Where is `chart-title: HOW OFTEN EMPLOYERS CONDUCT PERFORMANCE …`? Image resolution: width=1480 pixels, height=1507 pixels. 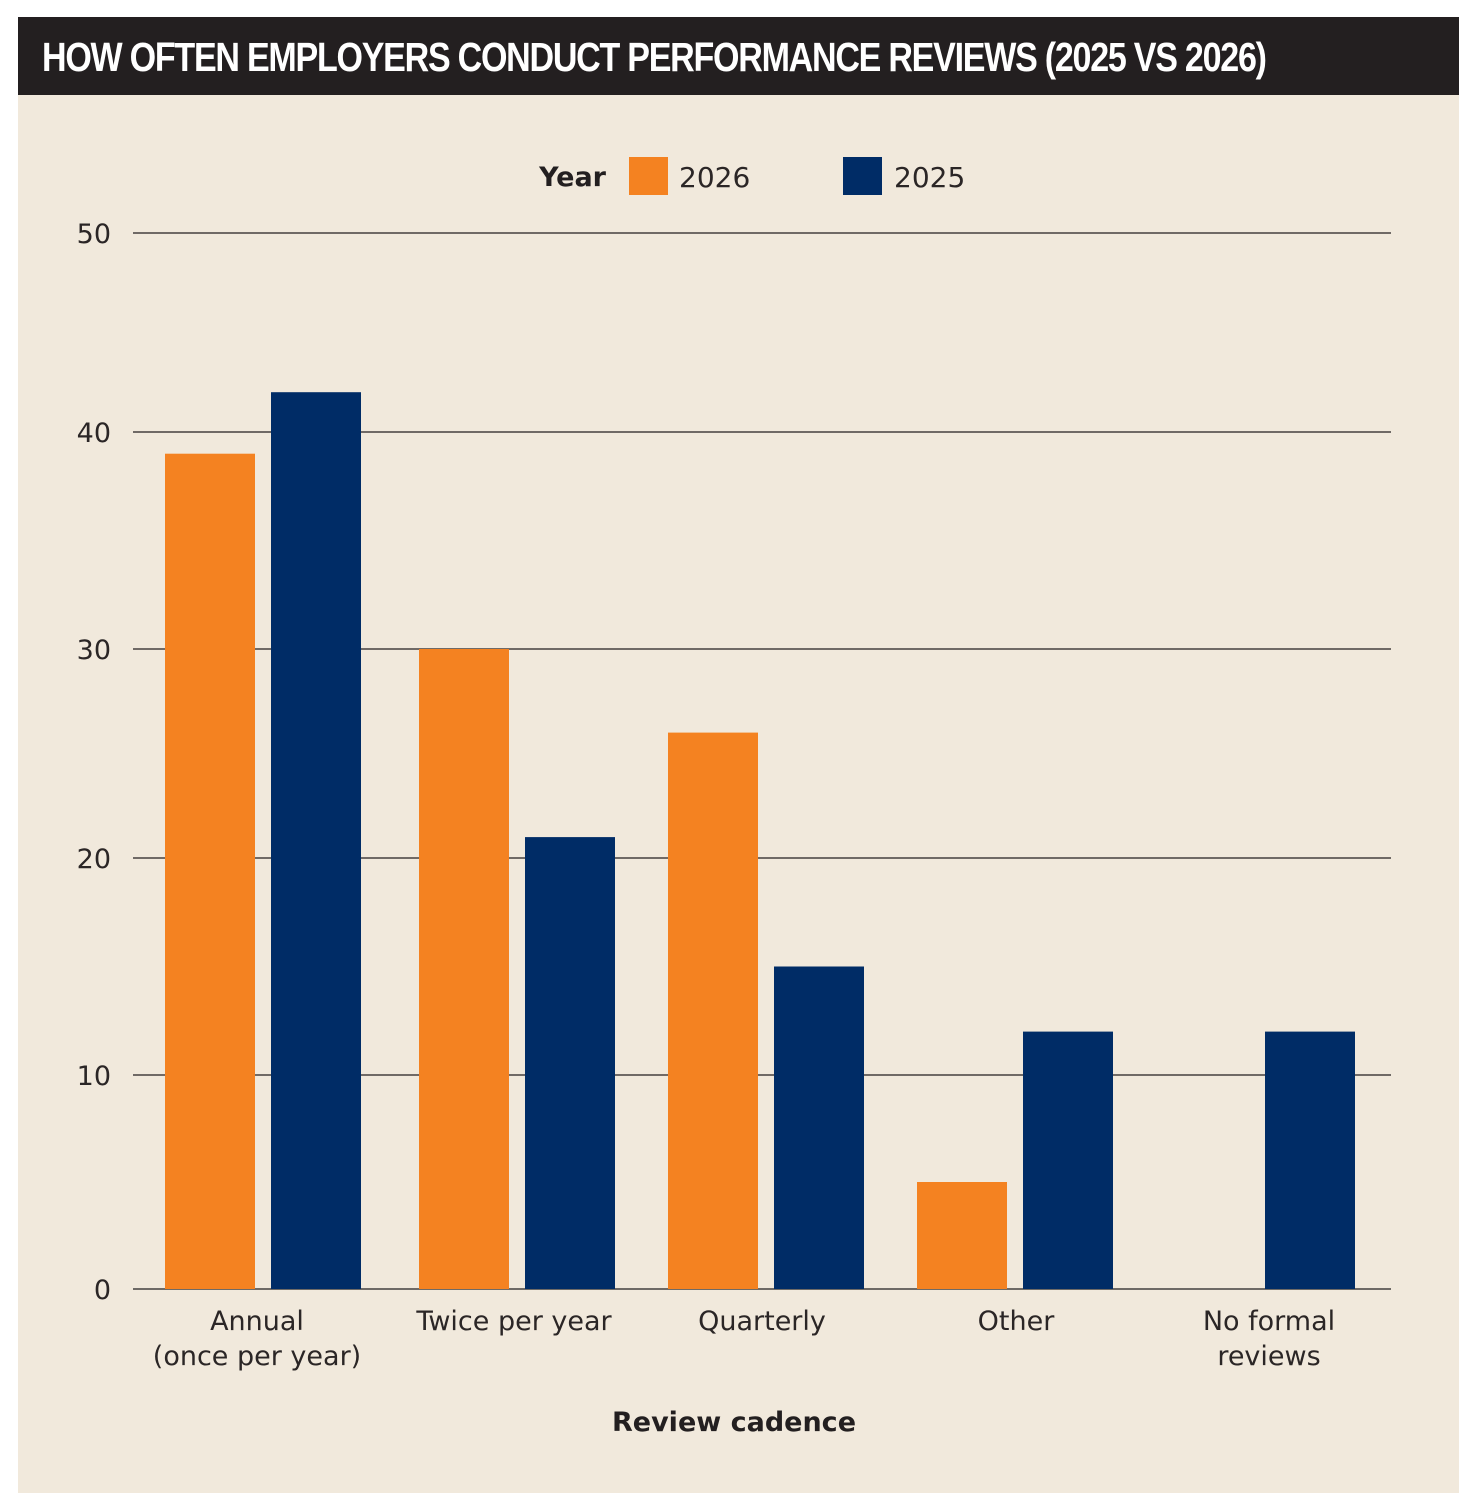 chart-title: HOW OFTEN EMPLOYERS CONDUCT PERFORMANCE … is located at coordinates (654, 57).